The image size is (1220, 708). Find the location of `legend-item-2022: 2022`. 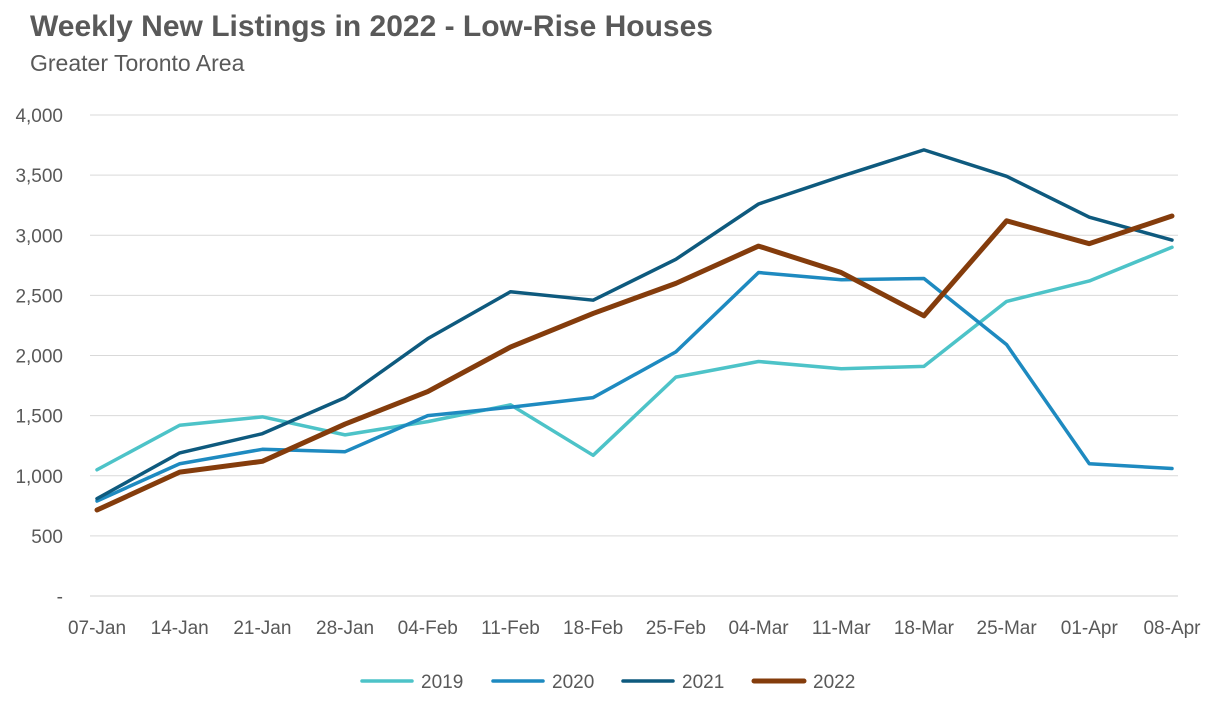

legend-item-2022: 2022 is located at coordinates (803, 682).